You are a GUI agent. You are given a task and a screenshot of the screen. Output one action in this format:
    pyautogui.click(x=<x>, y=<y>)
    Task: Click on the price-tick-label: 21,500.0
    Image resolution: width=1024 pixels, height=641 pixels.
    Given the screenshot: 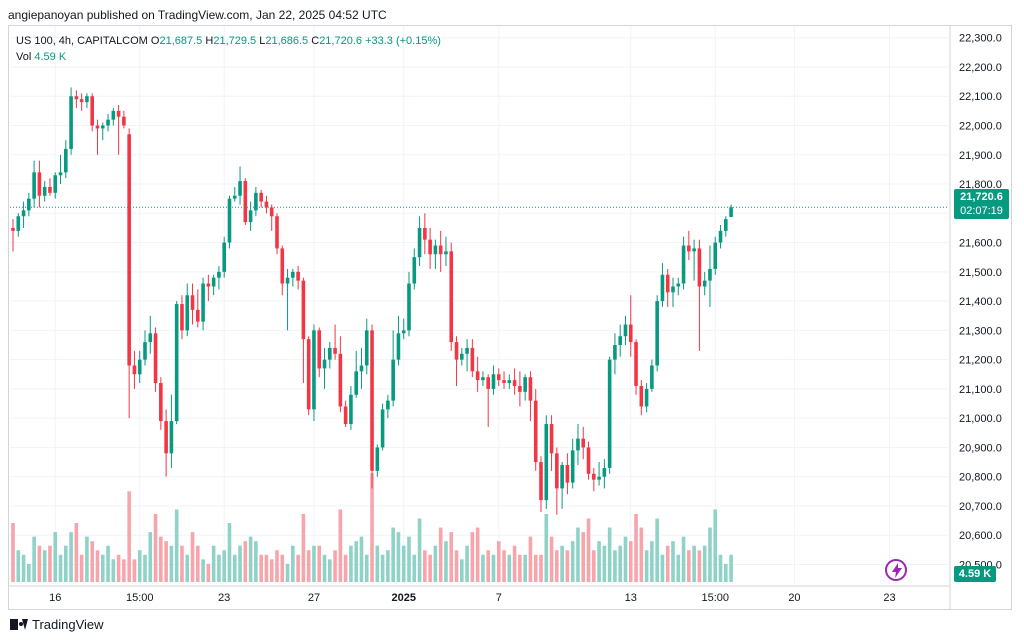 What is the action you would take?
    pyautogui.click(x=980, y=273)
    